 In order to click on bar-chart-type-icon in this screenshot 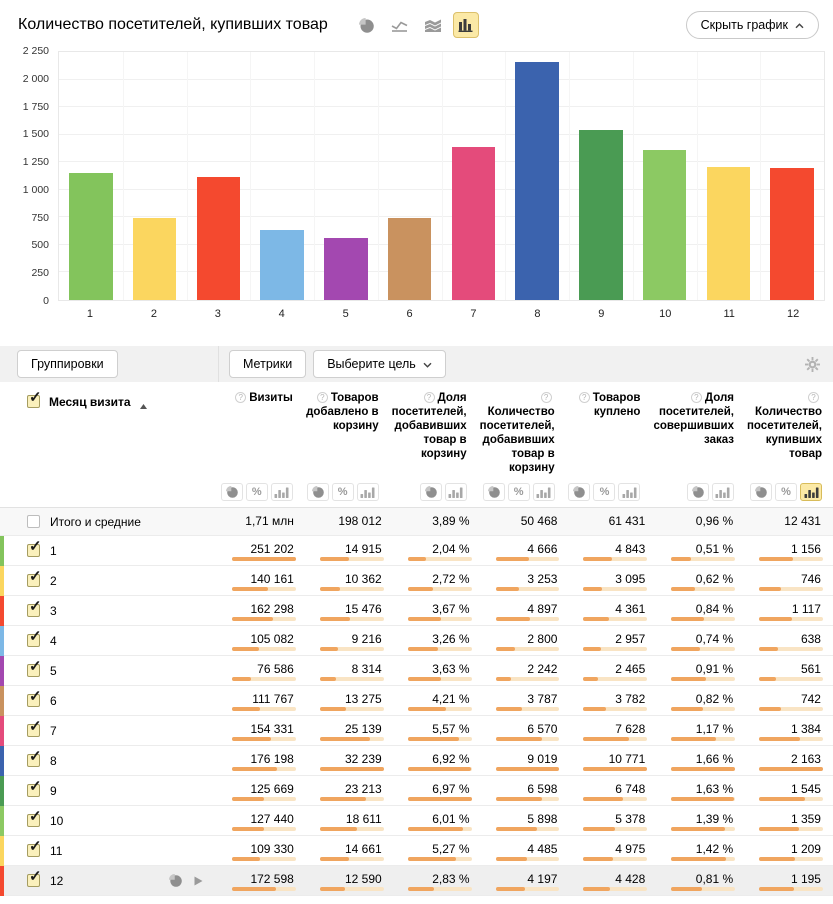, I will do `click(465, 25)`.